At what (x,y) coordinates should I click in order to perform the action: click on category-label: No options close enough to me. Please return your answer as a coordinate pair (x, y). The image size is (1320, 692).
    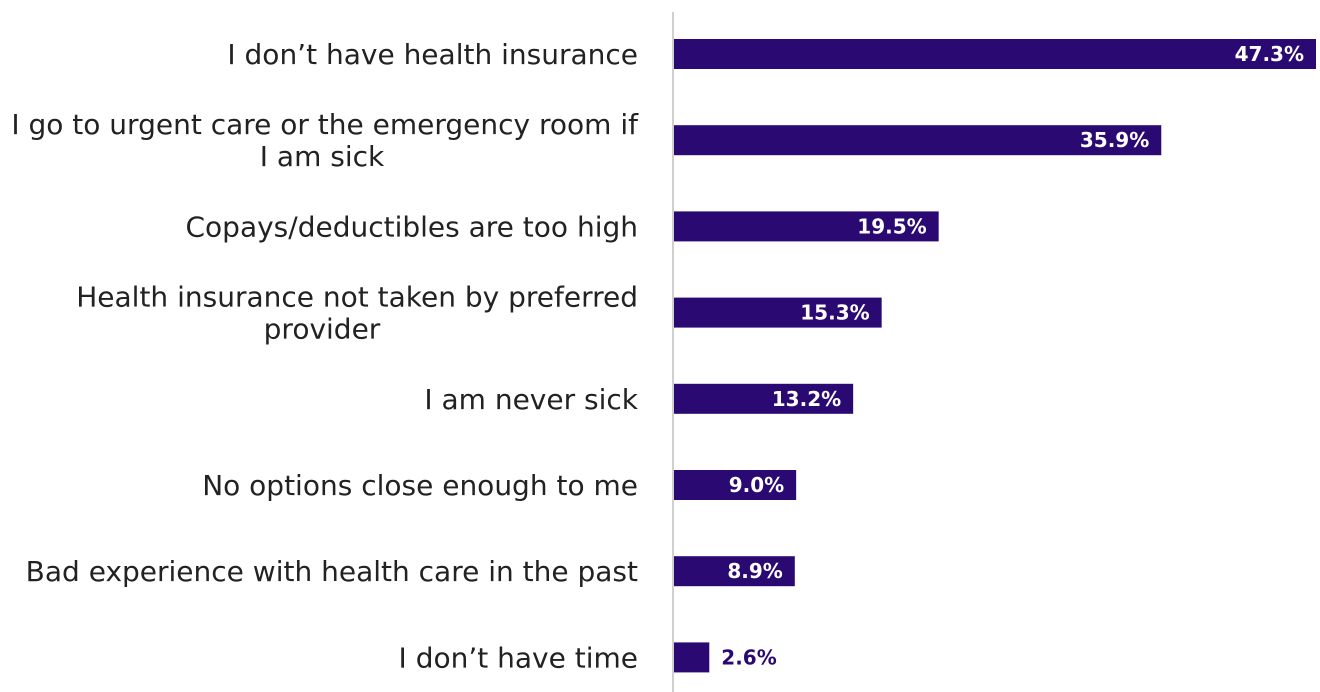
    Looking at the image, I should click on (420, 485).